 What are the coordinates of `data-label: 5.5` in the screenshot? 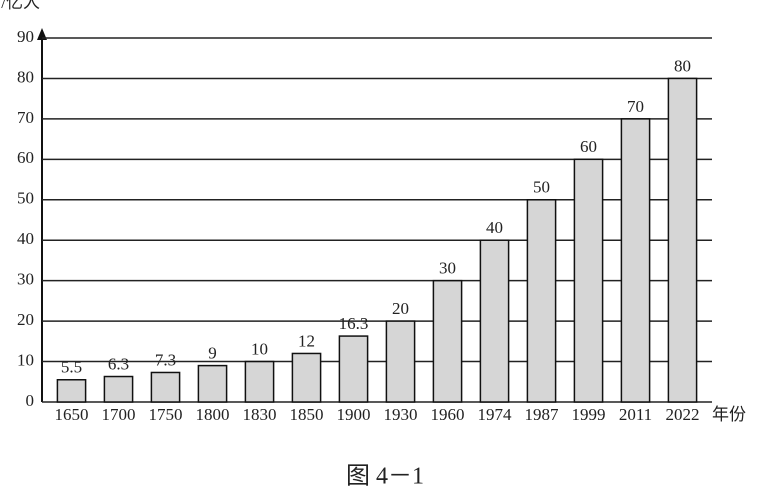 It's located at (71, 367).